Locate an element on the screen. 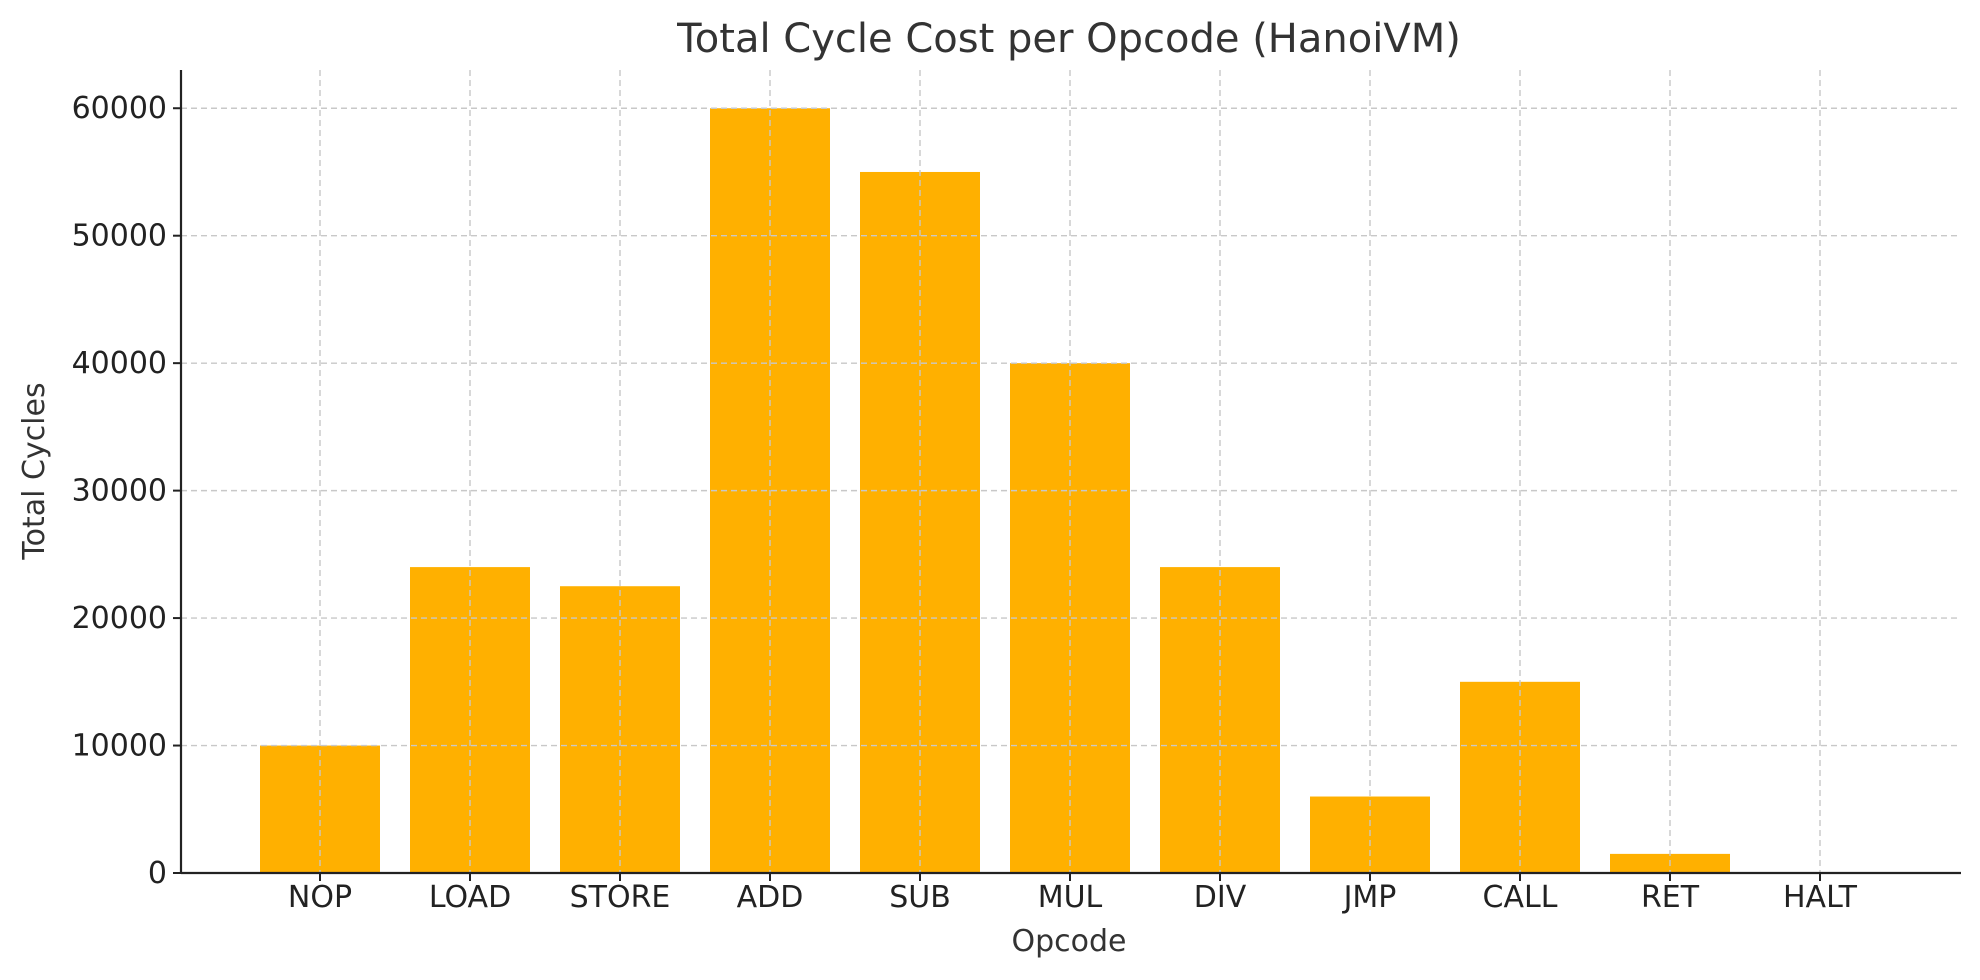 The width and height of the screenshot is (1980, 980). bar-mul is located at coordinates (1070, 618).